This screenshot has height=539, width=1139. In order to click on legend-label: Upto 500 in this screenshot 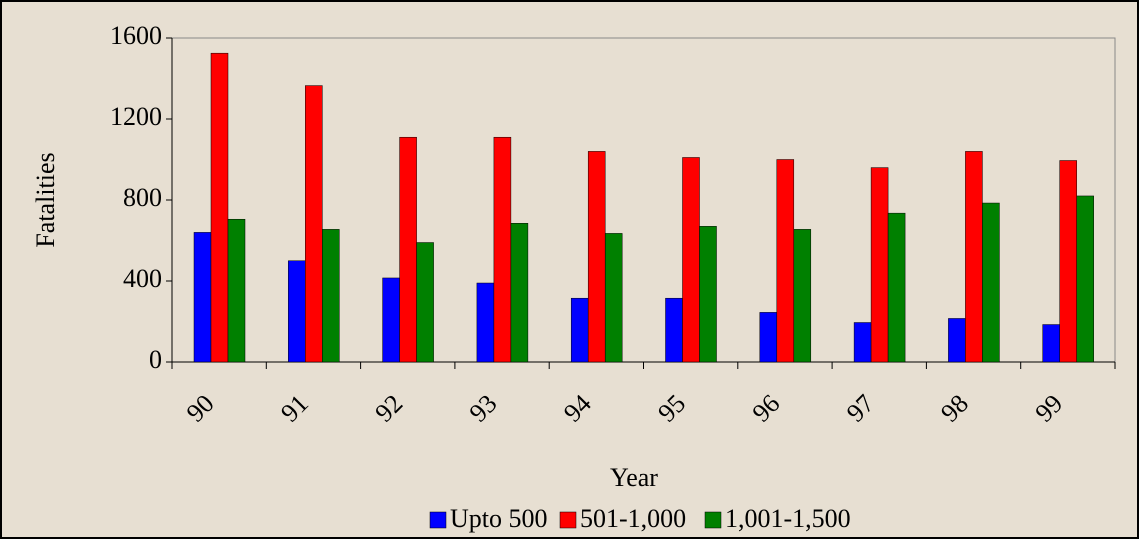, I will do `click(499, 518)`.